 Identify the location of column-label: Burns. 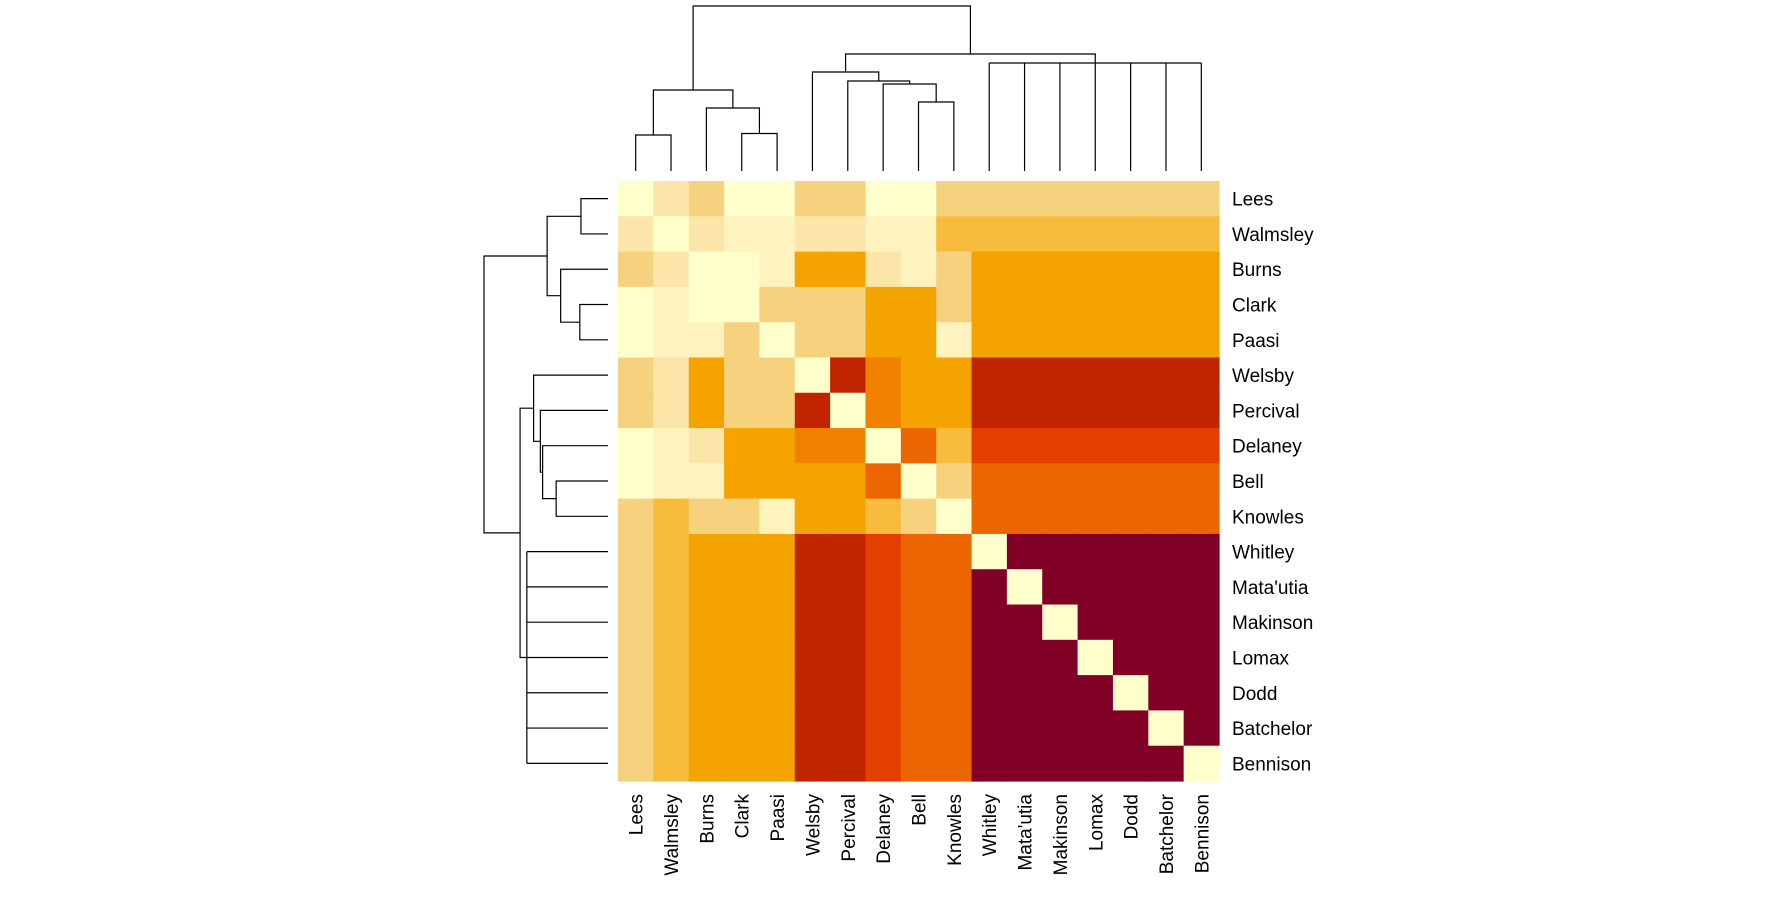
(707, 819).